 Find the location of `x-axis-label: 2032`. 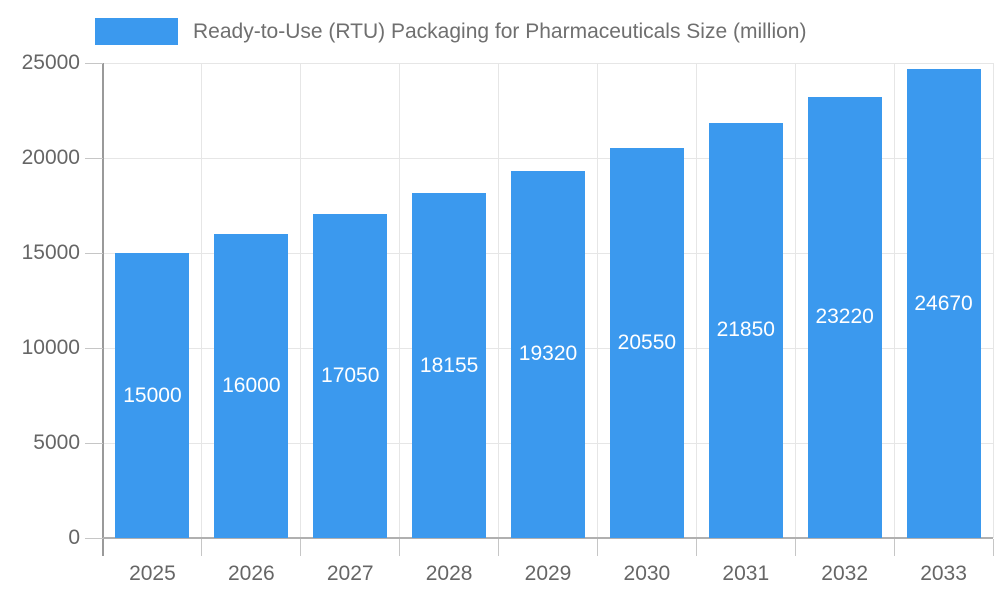

x-axis-label: 2032 is located at coordinates (845, 573).